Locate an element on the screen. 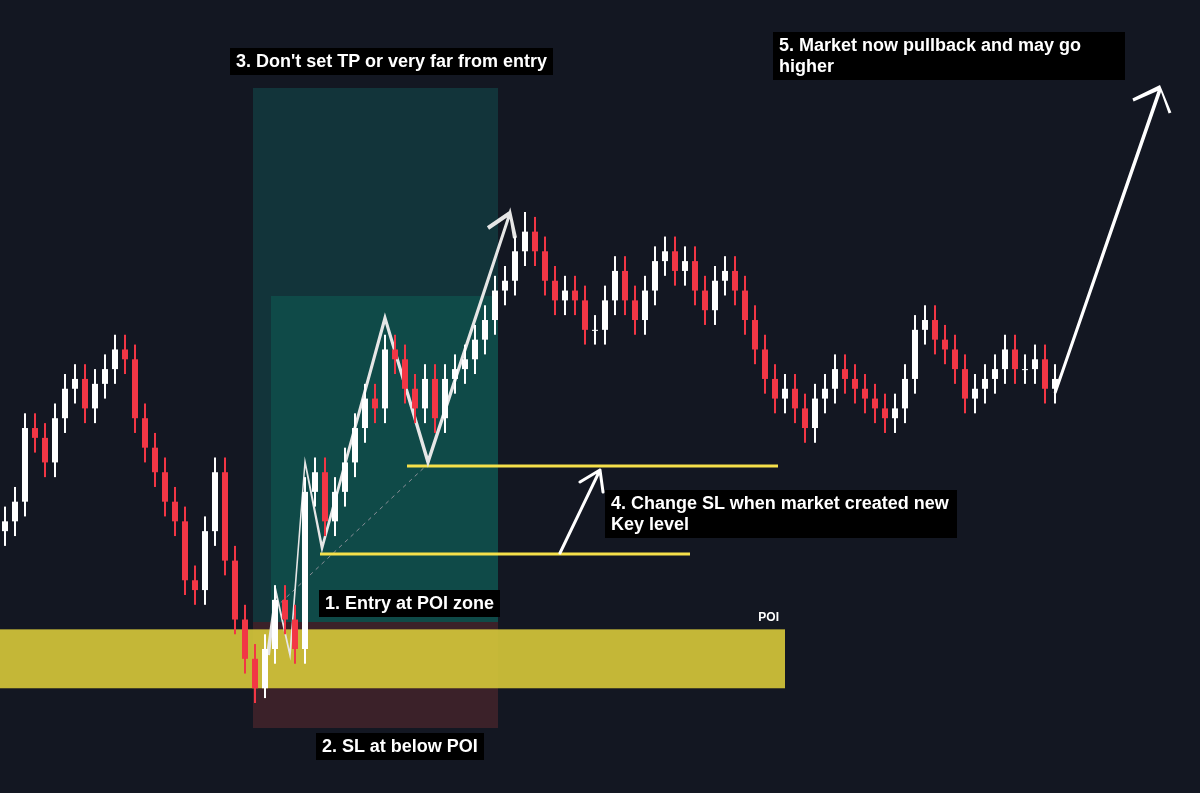  band-label: POI is located at coordinates (768, 617).